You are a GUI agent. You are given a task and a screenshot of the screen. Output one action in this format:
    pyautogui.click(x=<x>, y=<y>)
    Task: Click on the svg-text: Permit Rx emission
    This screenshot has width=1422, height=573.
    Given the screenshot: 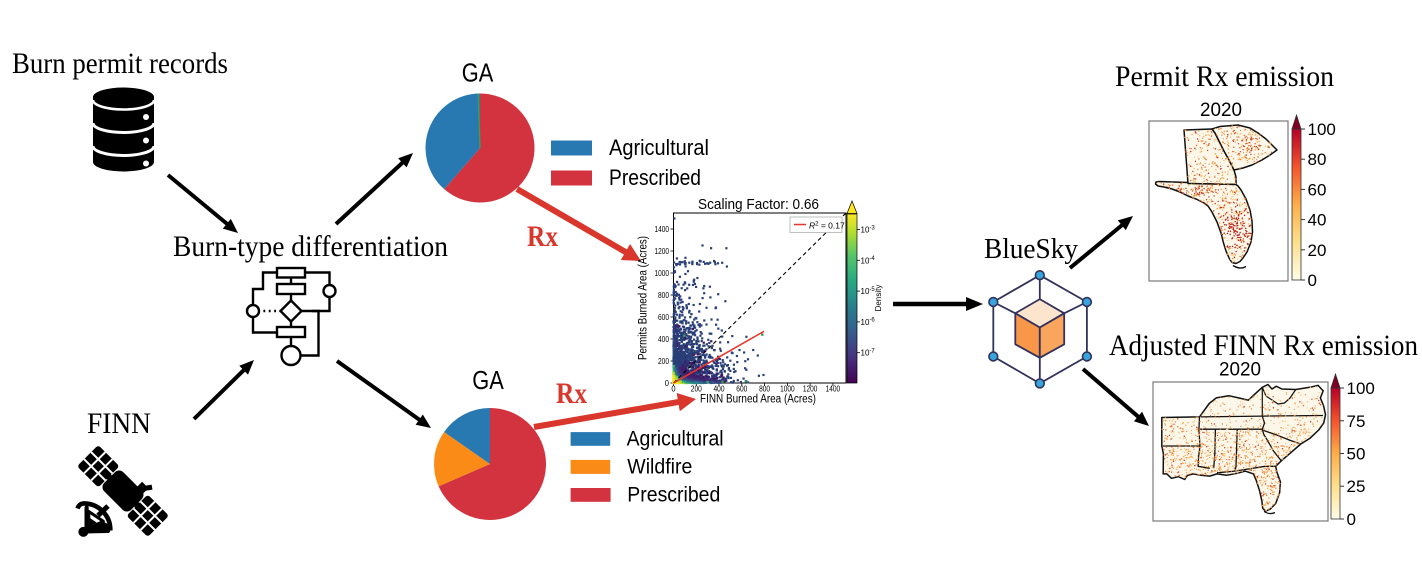 What is the action you would take?
    pyautogui.click(x=1224, y=76)
    